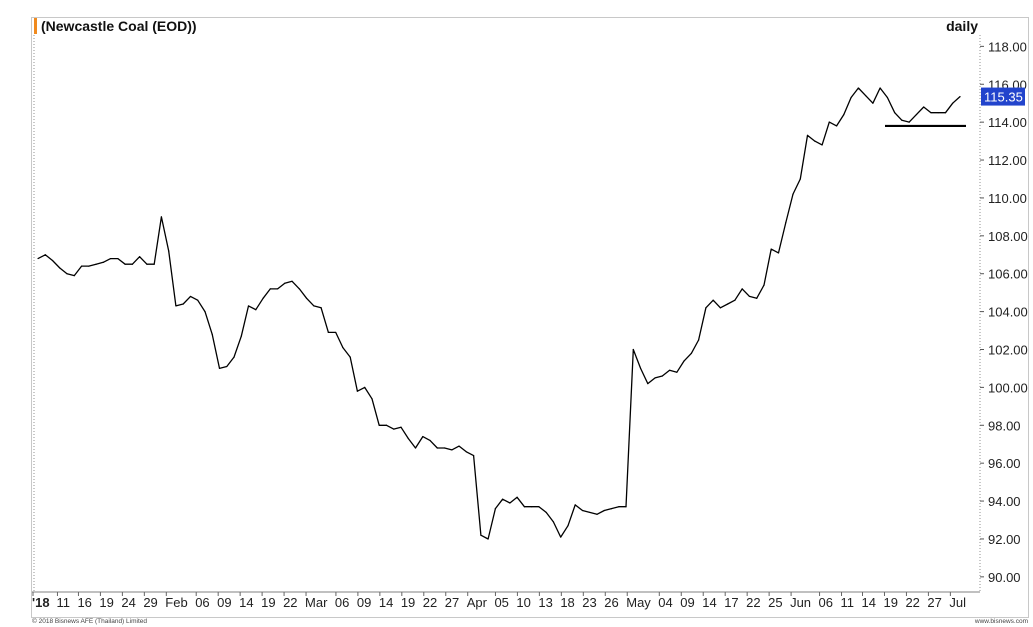 This screenshot has width=1033, height=627. I want to click on x-tick-label: 14, so click(246, 602).